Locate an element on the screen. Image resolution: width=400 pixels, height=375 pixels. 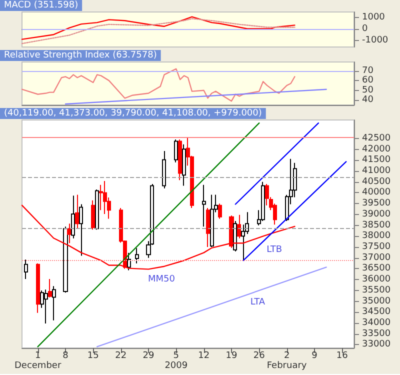
annotation: LTB is located at coordinates (274, 249).